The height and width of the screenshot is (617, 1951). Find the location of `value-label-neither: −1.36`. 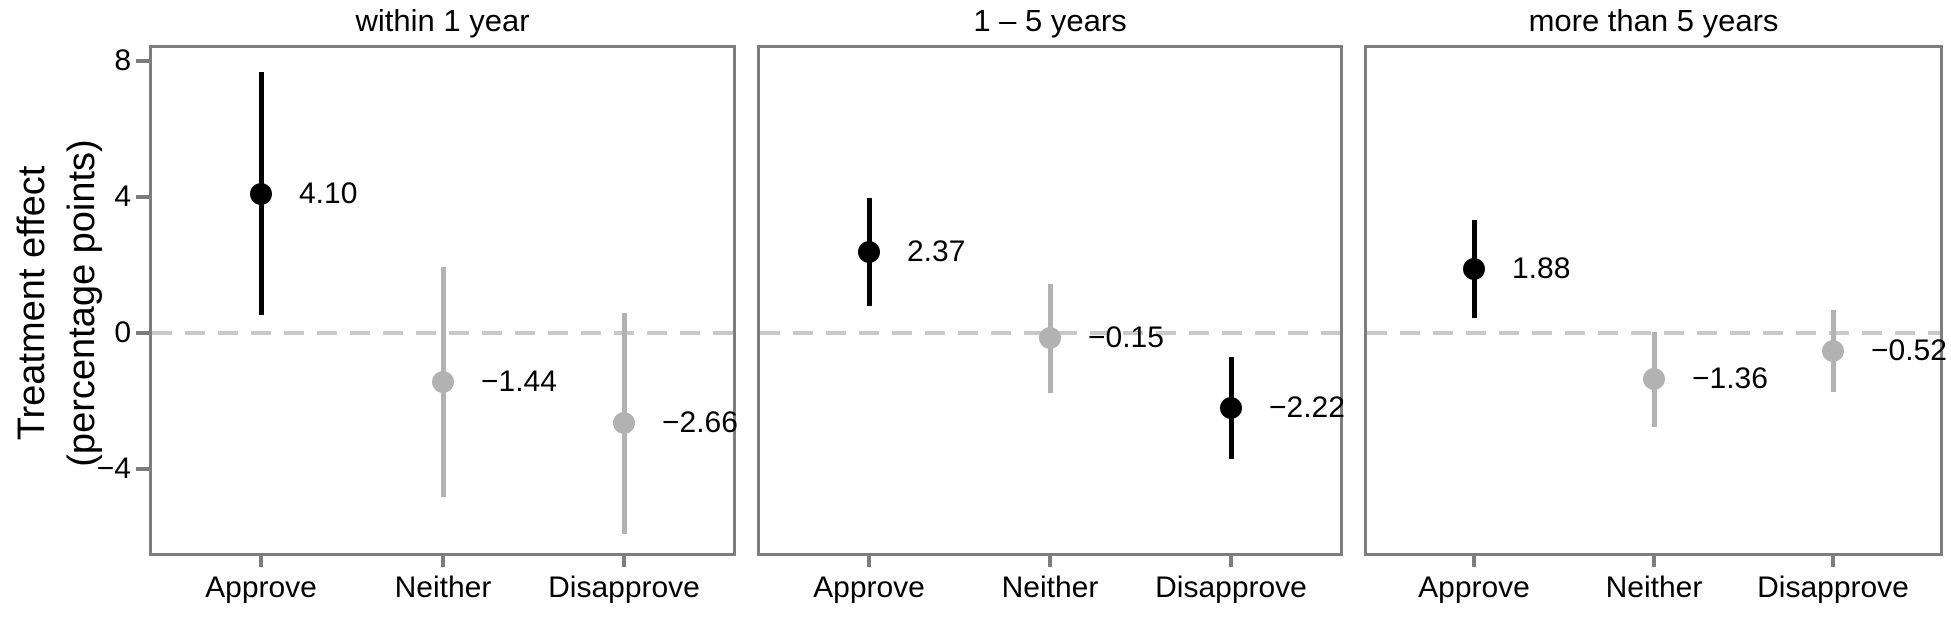

value-label-neither: −1.36 is located at coordinates (1730, 379).